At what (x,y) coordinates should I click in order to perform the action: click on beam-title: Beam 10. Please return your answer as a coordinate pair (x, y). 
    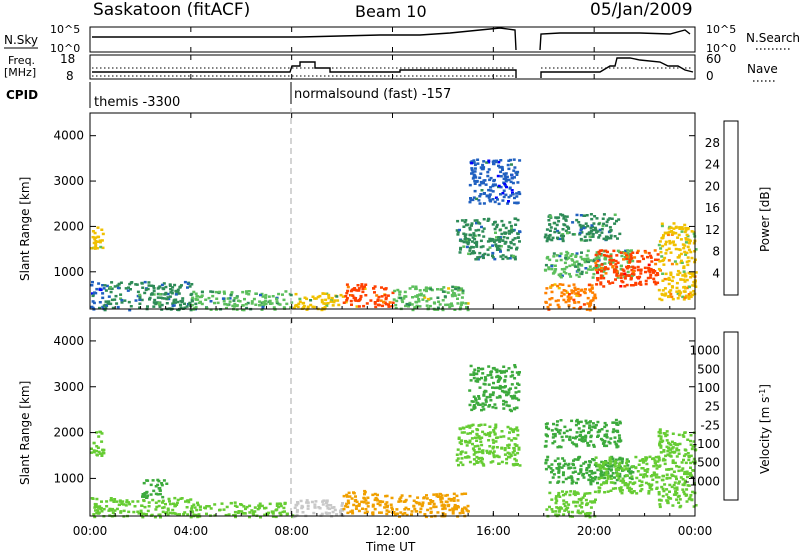
    Looking at the image, I should click on (391, 11).